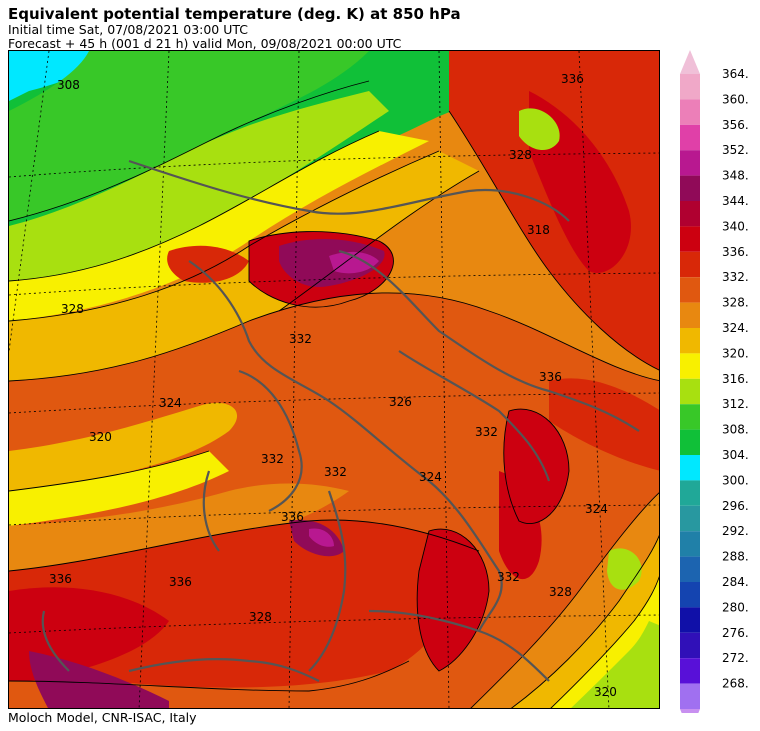  Describe the element at coordinates (735, 531) in the screenshot. I see `legend-label: 292.` at that location.